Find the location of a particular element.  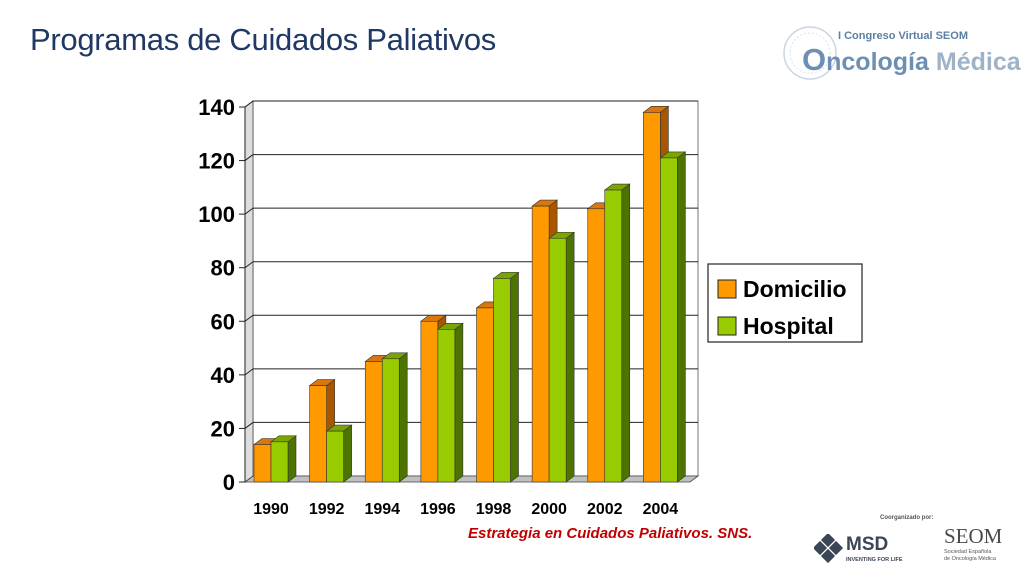

bar-hospital-2004 is located at coordinates (669, 320).